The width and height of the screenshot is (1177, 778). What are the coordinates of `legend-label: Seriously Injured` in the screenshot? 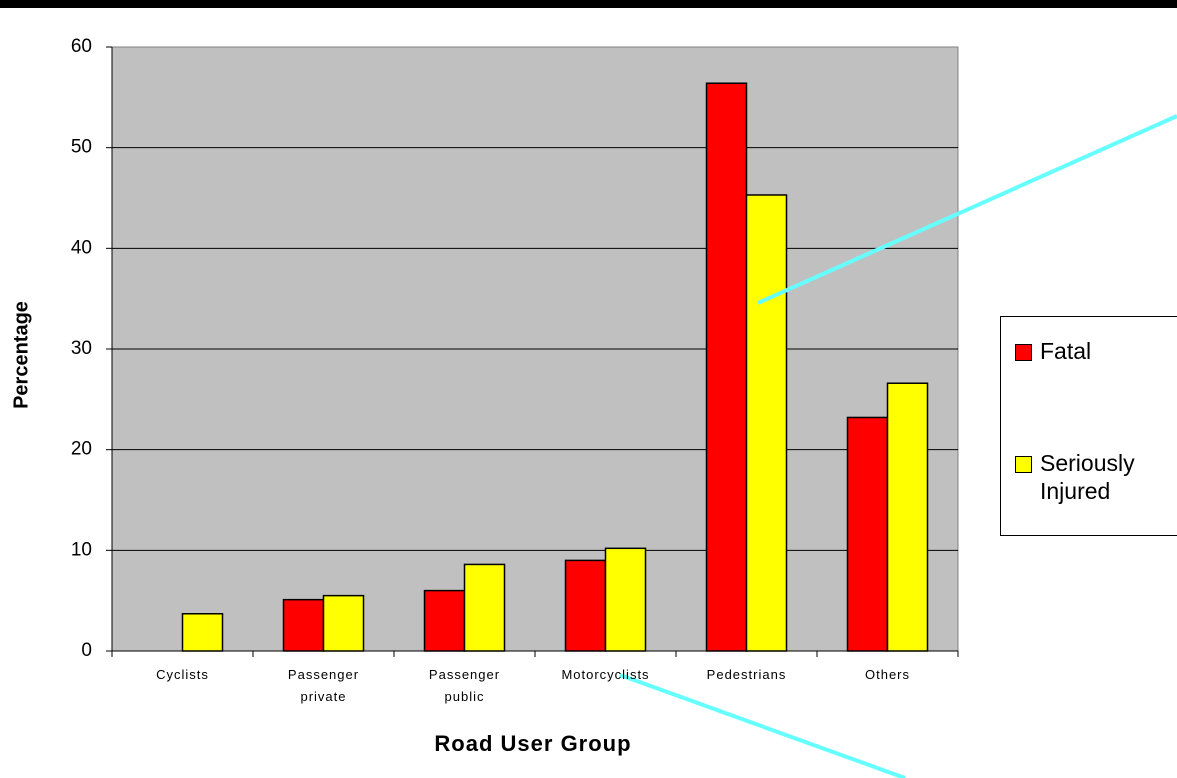 It's located at (1087, 477).